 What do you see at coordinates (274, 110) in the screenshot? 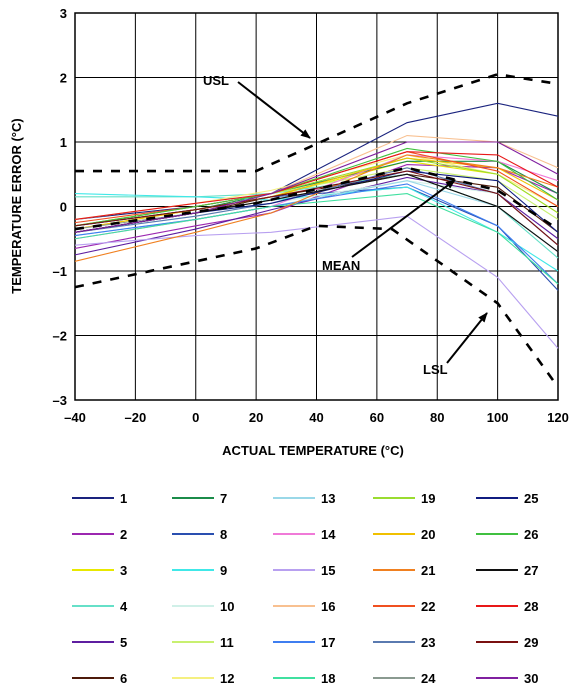
I see `usl-arrow` at bounding box center [274, 110].